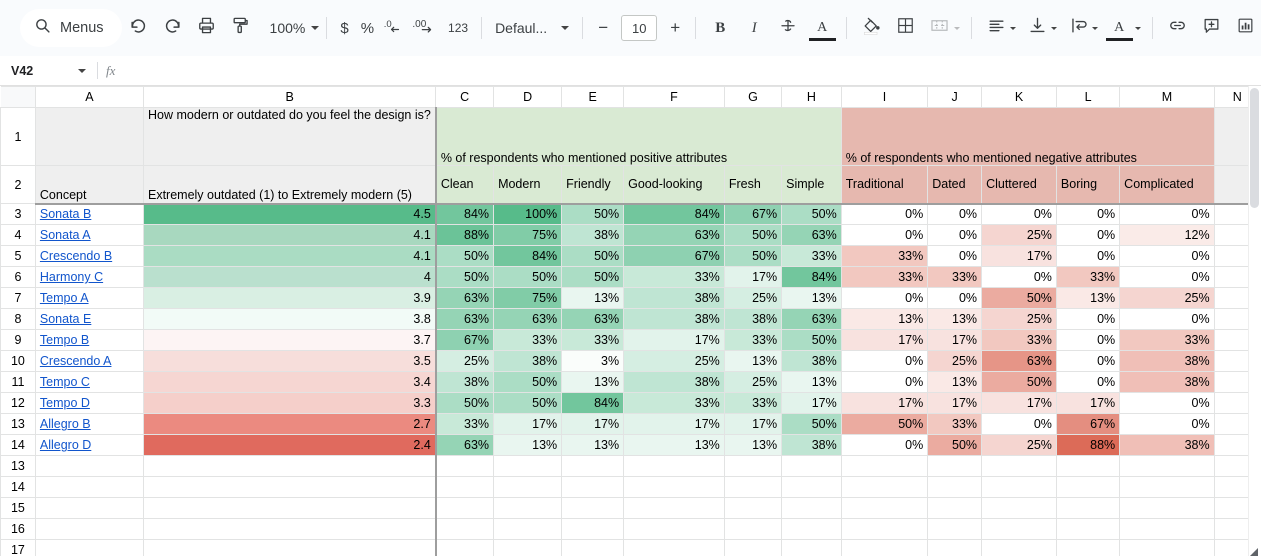  Describe the element at coordinates (289, 424) in the screenshot. I see `score-cell: 2.7` at that location.